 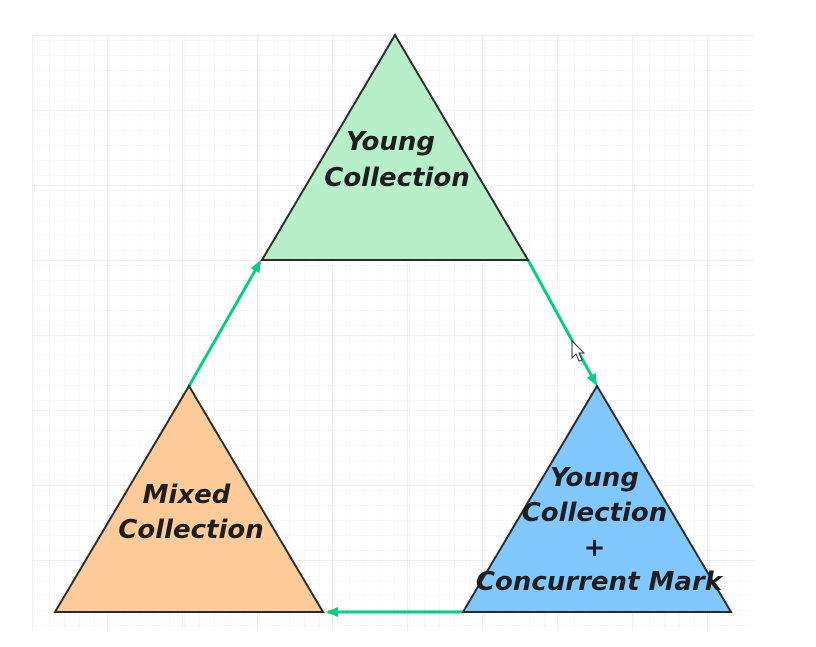 What do you see at coordinates (600, 530) in the screenshot?
I see `node-label: Young Collection + Concurrent Mark` at bounding box center [600, 530].